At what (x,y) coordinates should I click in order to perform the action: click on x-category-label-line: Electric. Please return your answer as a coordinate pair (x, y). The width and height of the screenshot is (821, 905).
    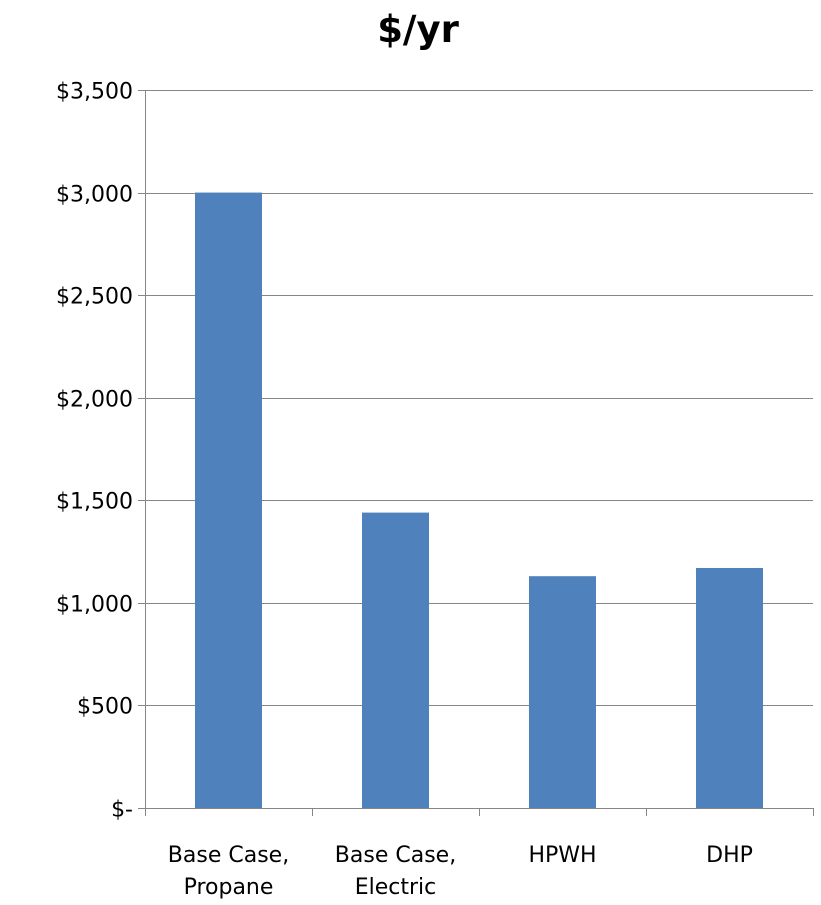
    Looking at the image, I should click on (396, 887).